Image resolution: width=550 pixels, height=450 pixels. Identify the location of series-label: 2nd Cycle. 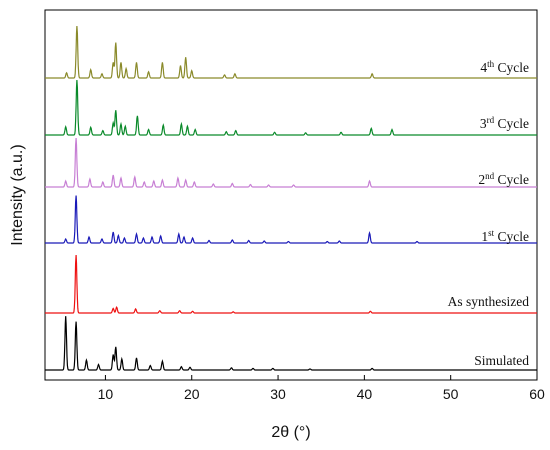
(503, 179).